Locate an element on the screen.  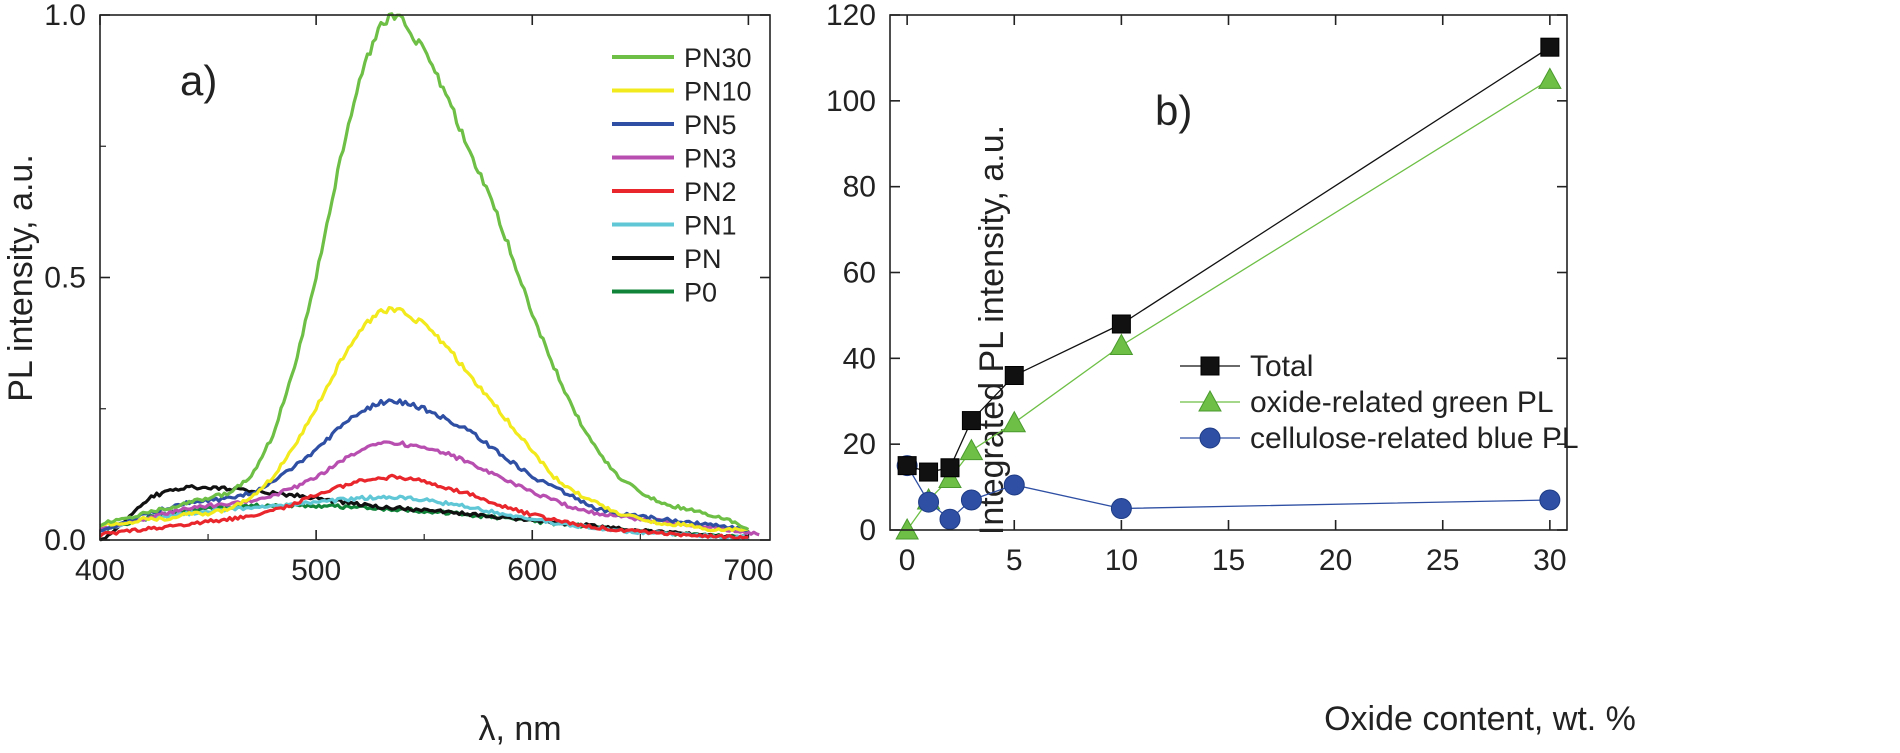
legend-label-cellulose-related-blue-pl: cellulose-related blue PL is located at coordinates (1414, 438).